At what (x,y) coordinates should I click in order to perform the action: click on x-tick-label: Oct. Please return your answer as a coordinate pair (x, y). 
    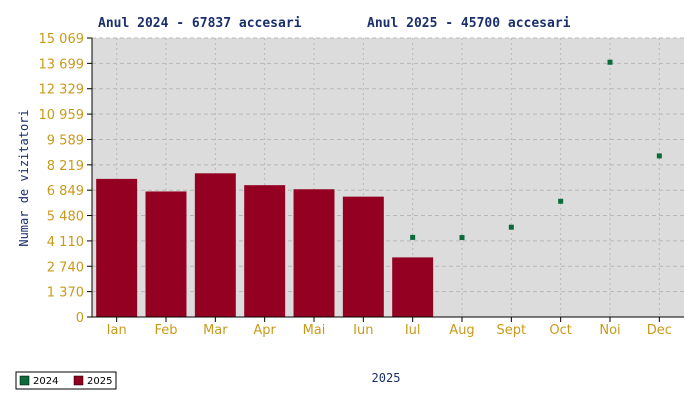
    Looking at the image, I should click on (560, 330).